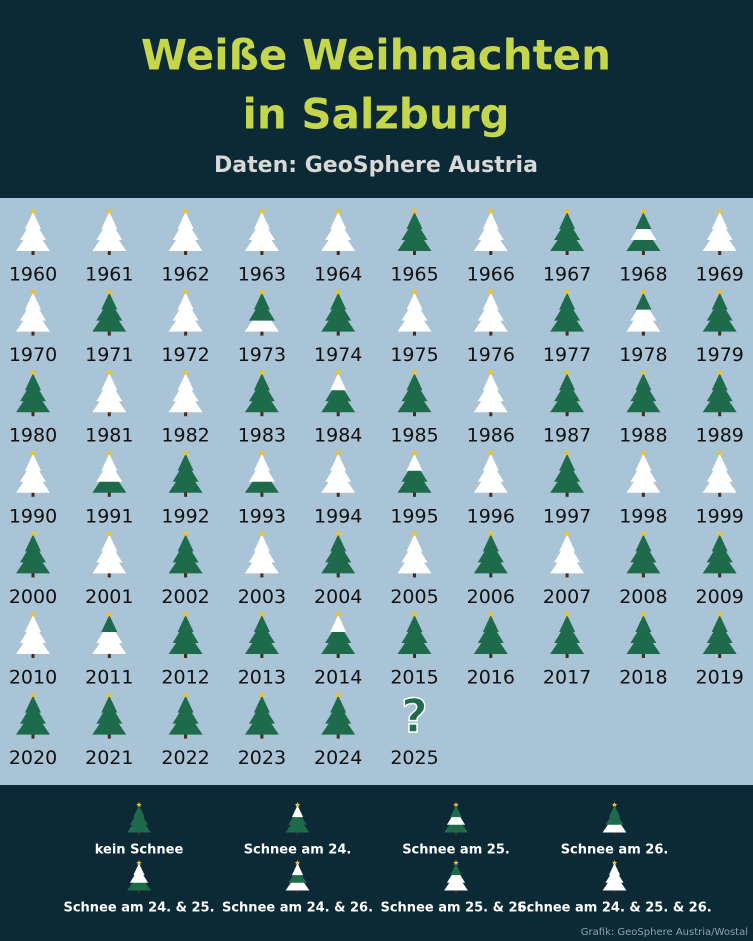 Image resolution: width=753 pixels, height=941 pixels. What do you see at coordinates (455, 908) in the screenshot?
I see `legend-label: Schnee am 25. & 26.` at bounding box center [455, 908].